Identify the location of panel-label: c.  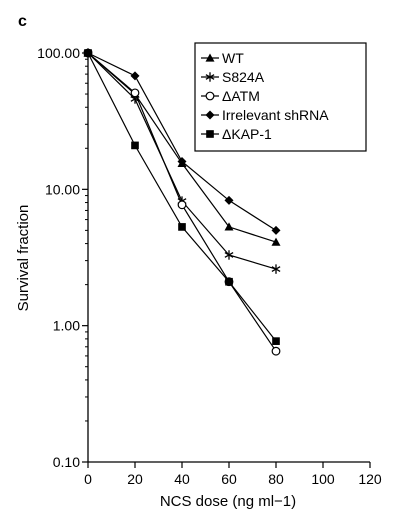
(22, 21).